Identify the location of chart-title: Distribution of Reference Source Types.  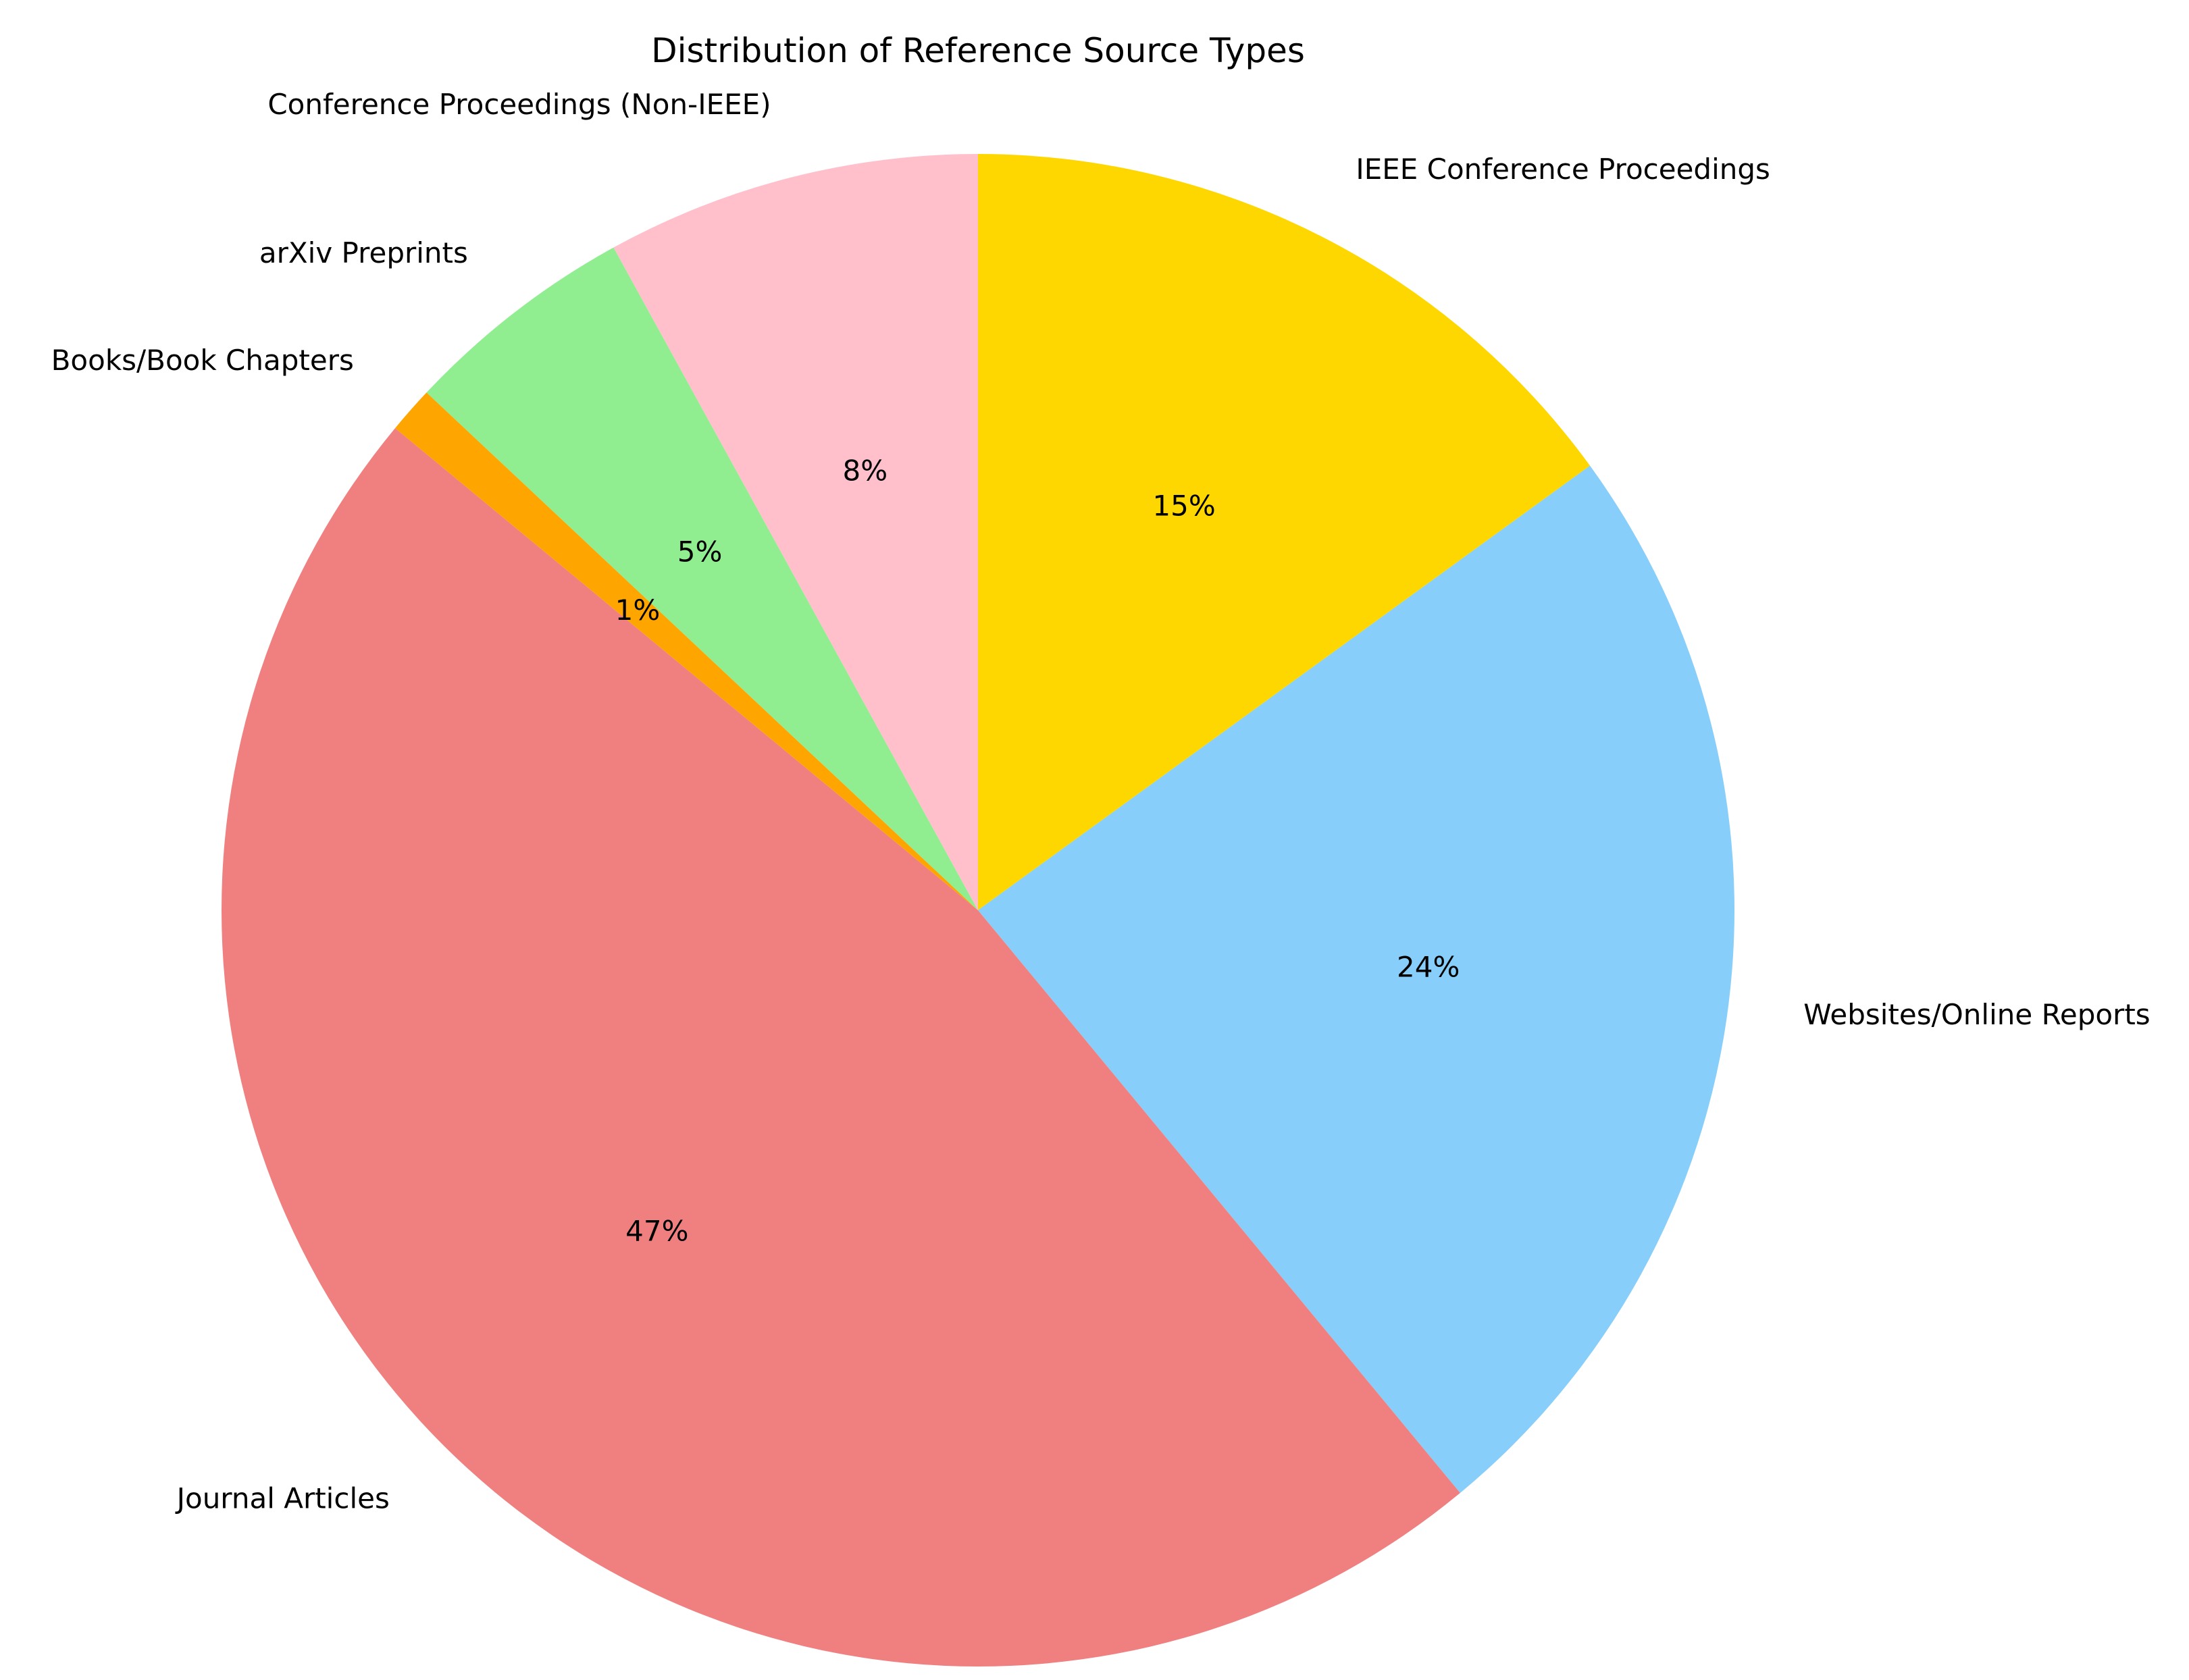
(978, 50).